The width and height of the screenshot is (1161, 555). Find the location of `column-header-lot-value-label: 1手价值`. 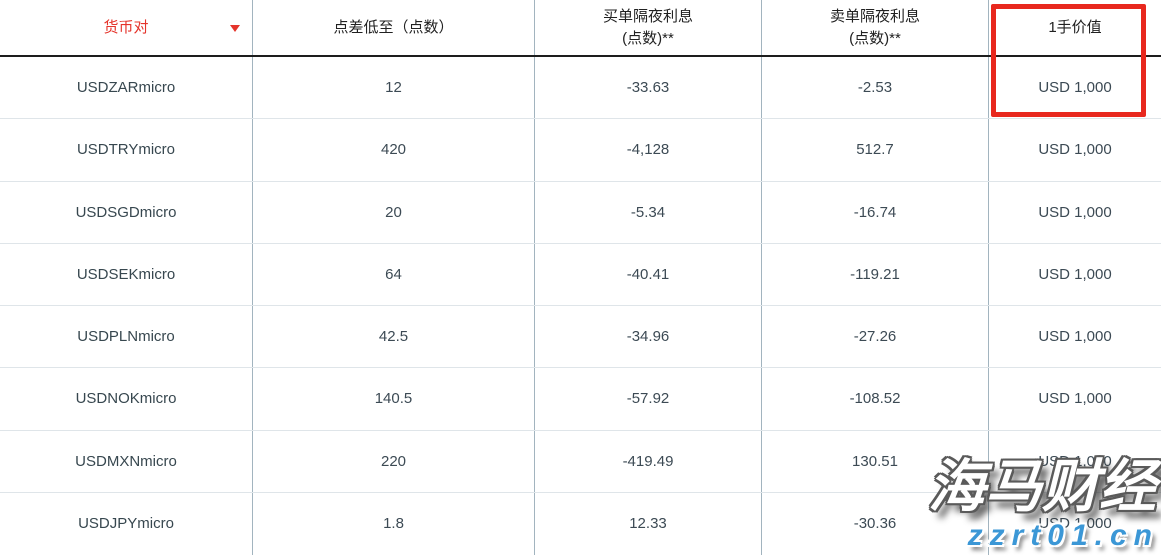

column-header-lot-value-label: 1手价值 is located at coordinates (1075, 27).